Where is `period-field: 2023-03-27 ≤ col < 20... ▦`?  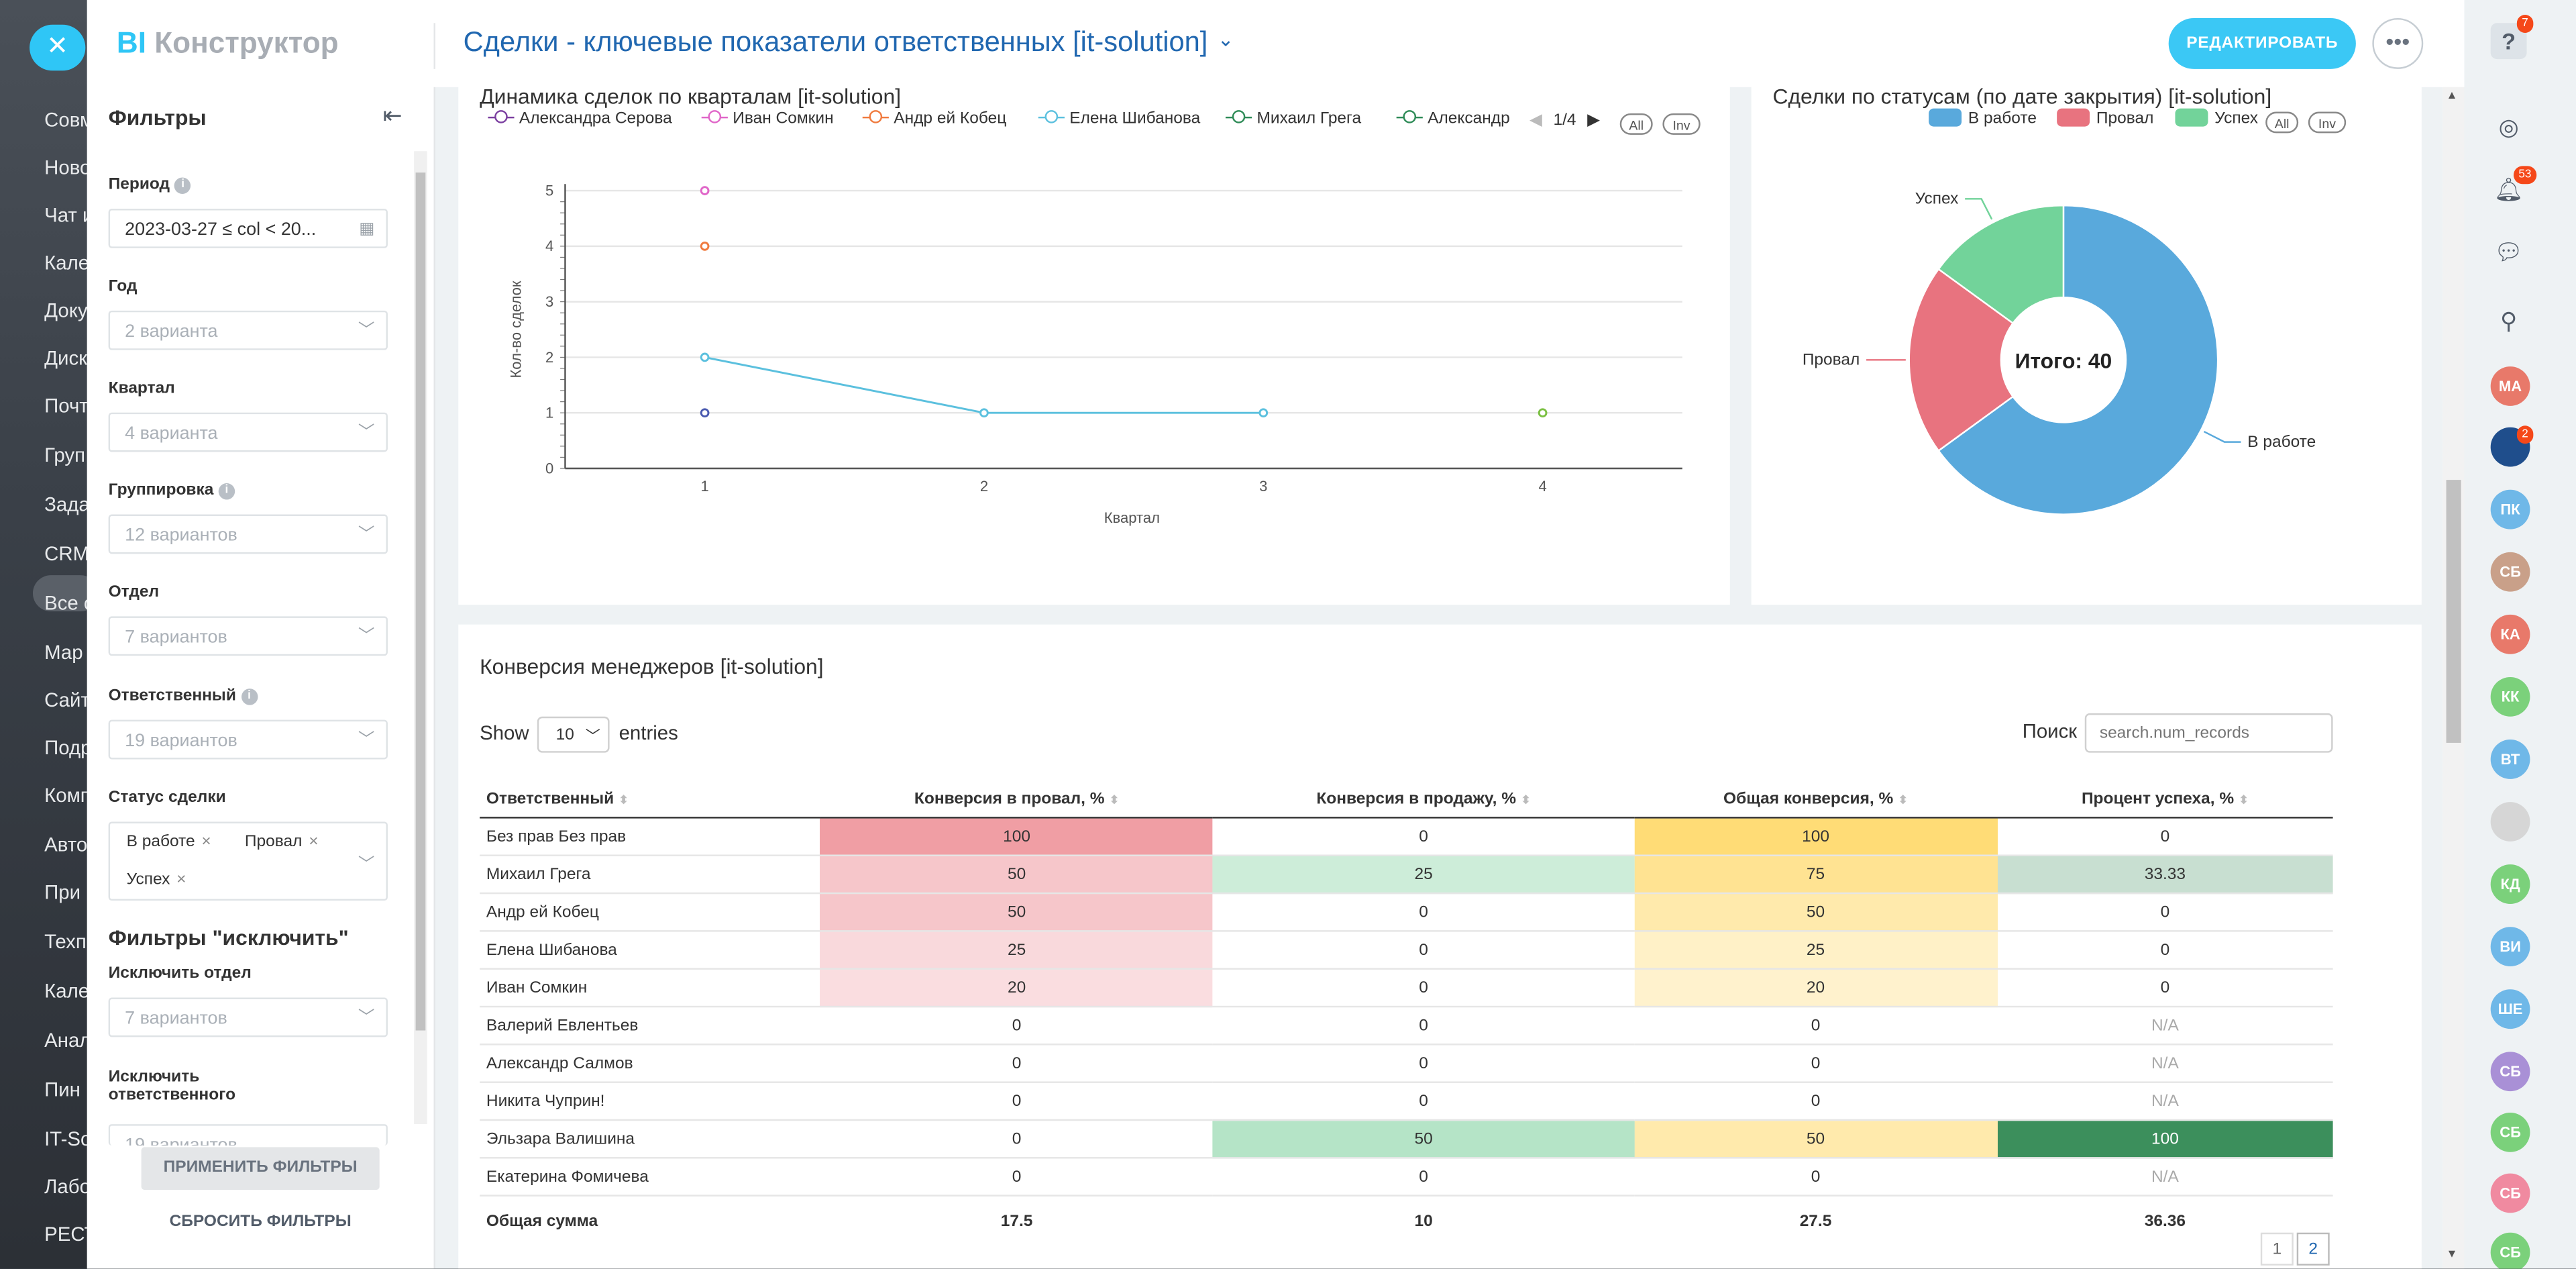
period-field: 2023-03-27 ≤ col < 20... ▦ is located at coordinates (248, 228).